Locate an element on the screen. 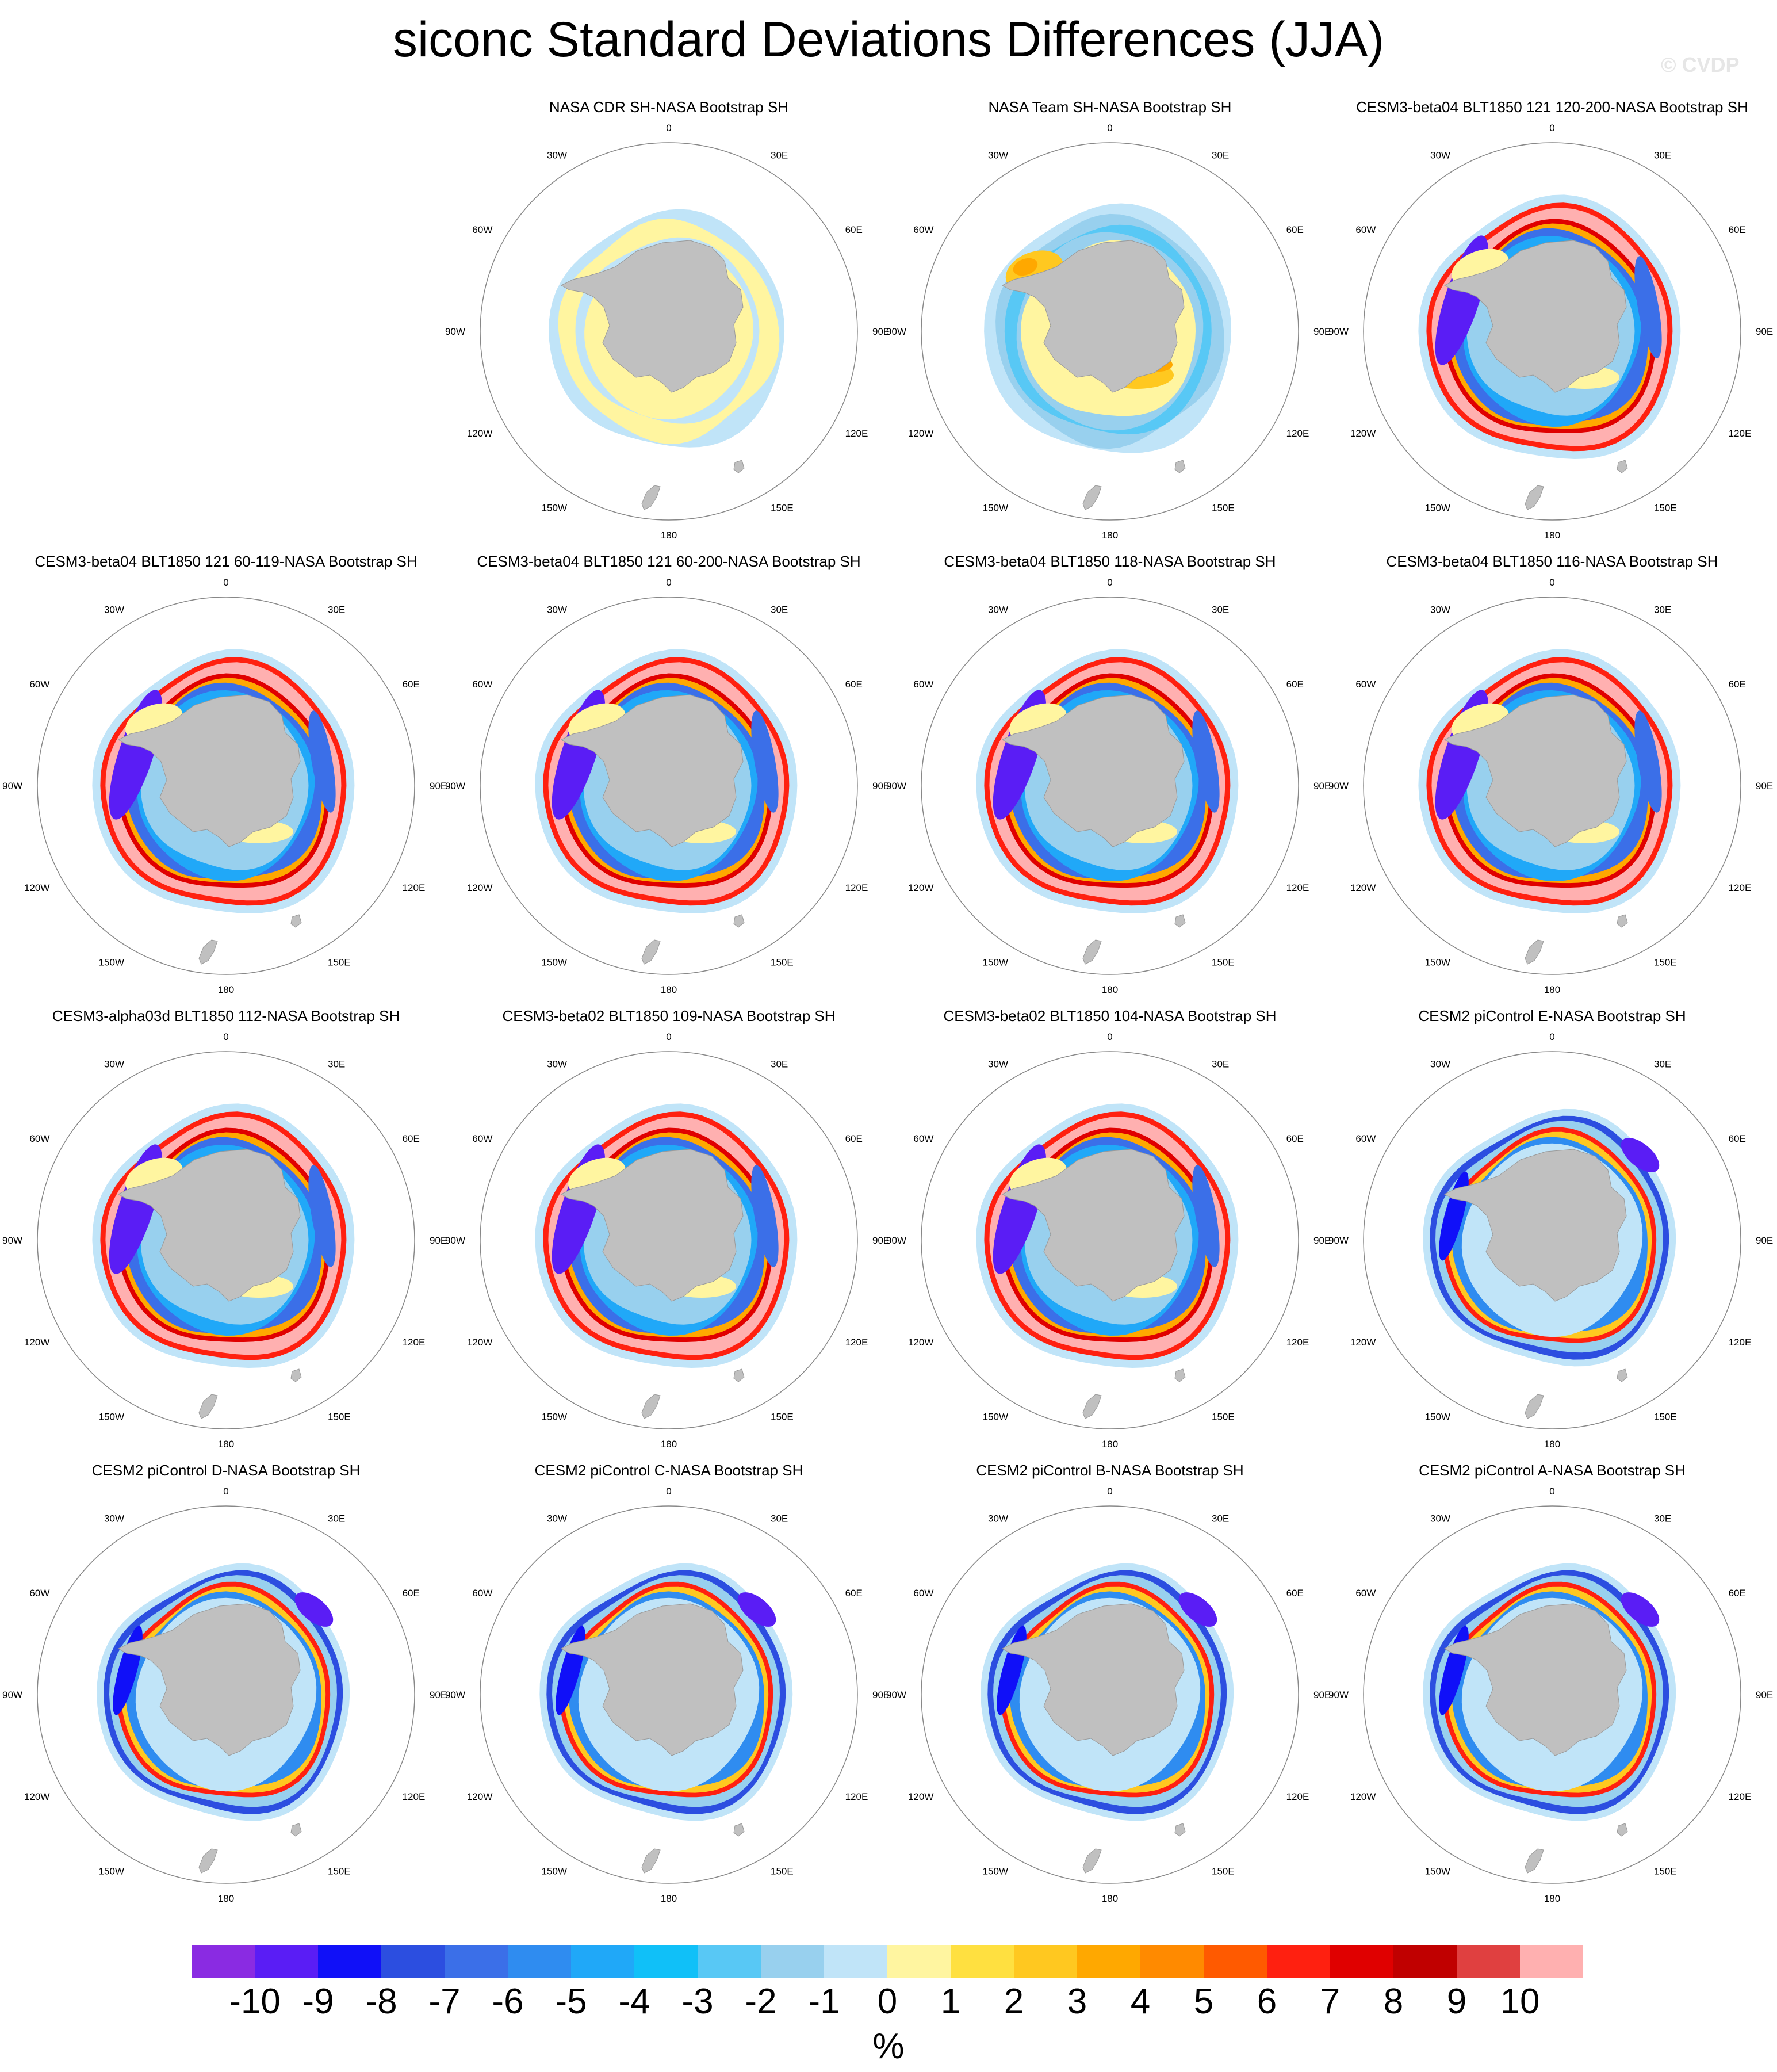 This screenshot has height=2072, width=1777. colorbar-tick-label: -2 is located at coordinates (761, 2002).